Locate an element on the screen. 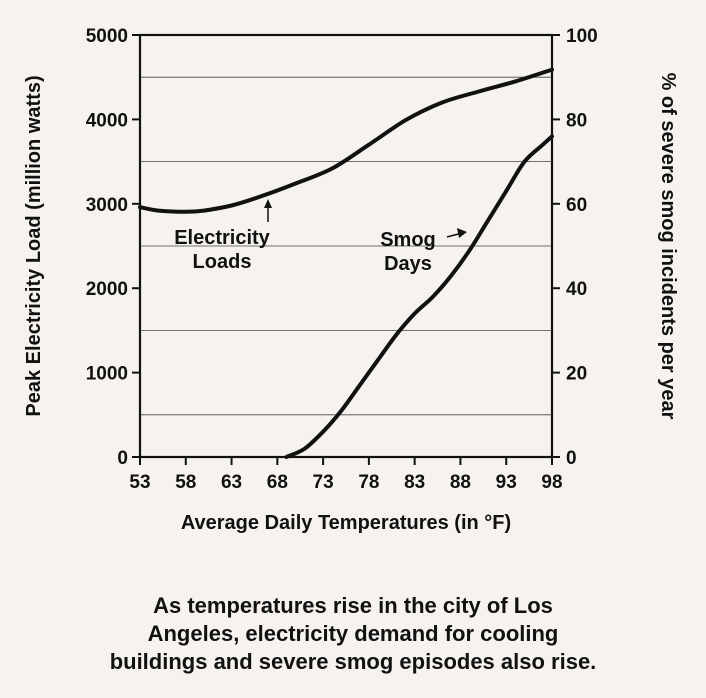 This screenshot has height=698, width=706. y-left-axis-title: Peak Electricity Load (million watts) is located at coordinates (34, 245).